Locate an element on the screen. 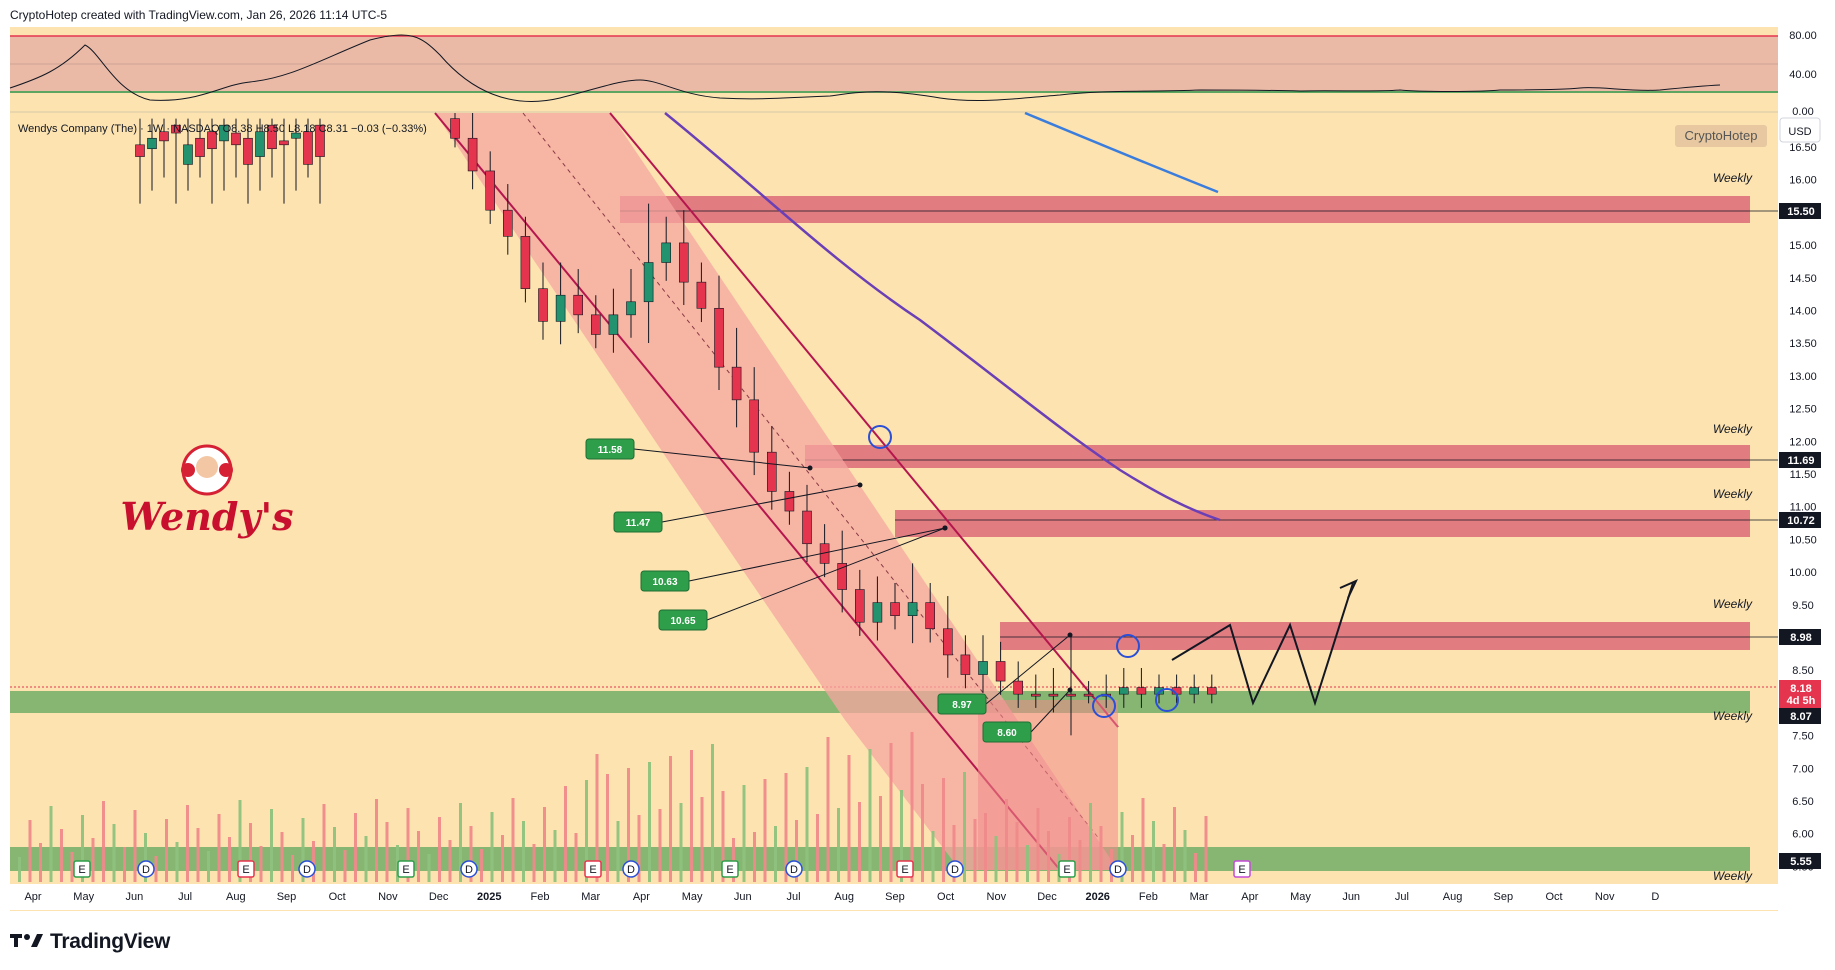 This screenshot has width=1835, height=970. weekly-label-5: Weekly is located at coordinates (1733, 716).